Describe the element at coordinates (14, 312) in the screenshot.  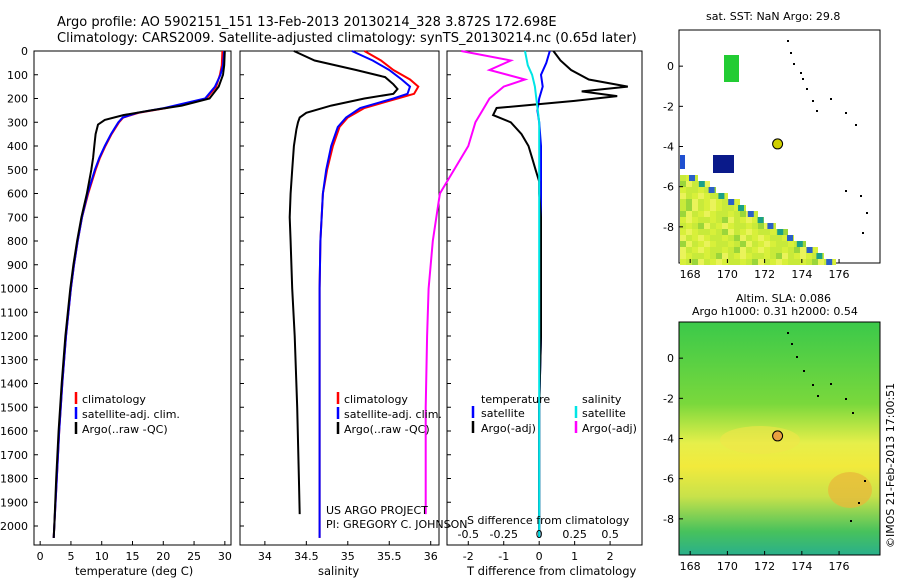
I see `depth-tick-label: 1100` at that location.